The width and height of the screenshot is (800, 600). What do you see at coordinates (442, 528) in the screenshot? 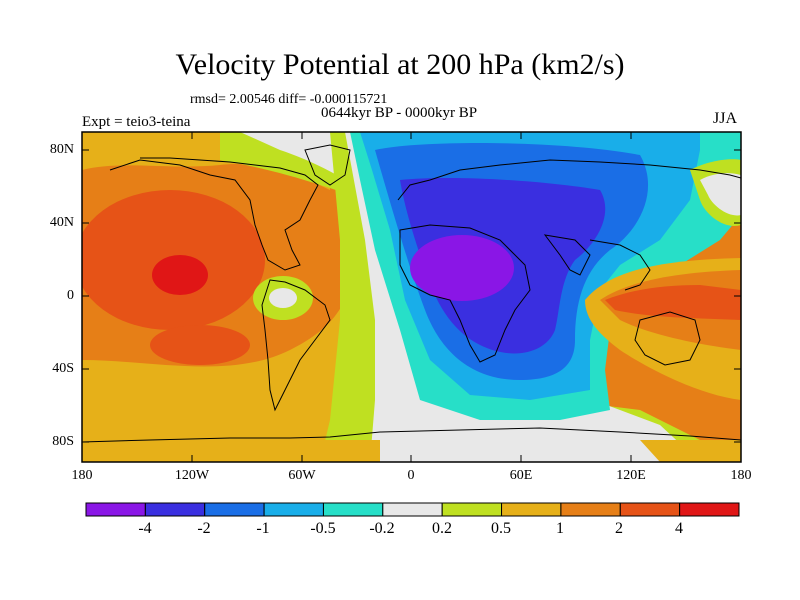
I see `colorbar-label: 0.2` at bounding box center [442, 528].